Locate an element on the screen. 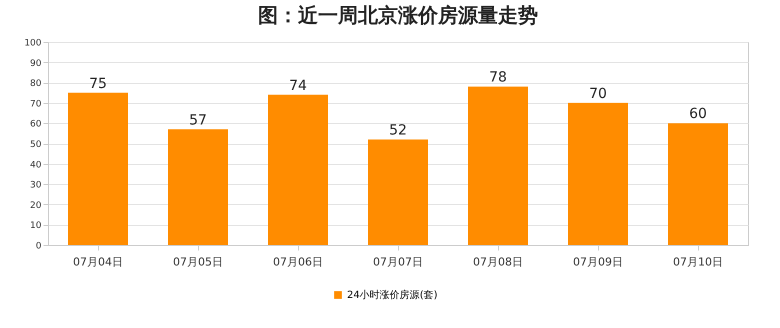 Image resolution: width=780 pixels, height=328 pixels. chart-title: 图：近一周北京涨价房源量走势 is located at coordinates (398, 15).